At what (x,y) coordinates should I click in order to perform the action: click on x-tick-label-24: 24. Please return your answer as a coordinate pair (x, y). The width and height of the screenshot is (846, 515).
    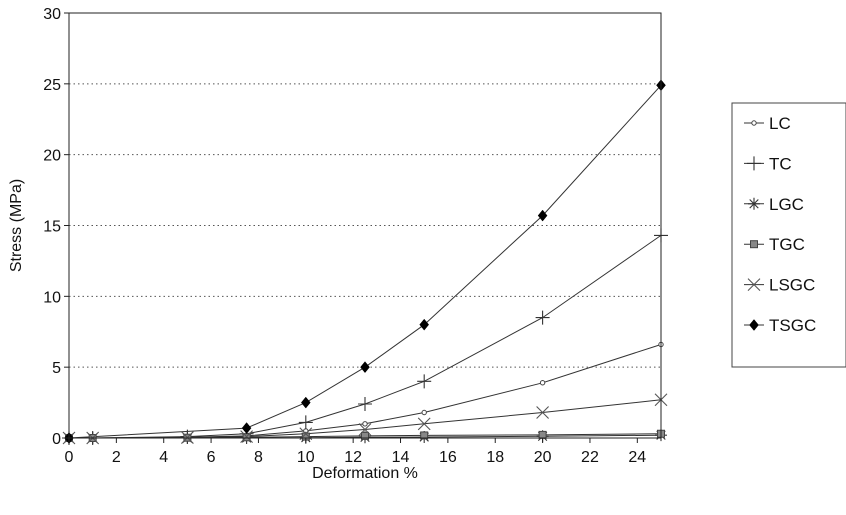
    Looking at the image, I should click on (637, 457).